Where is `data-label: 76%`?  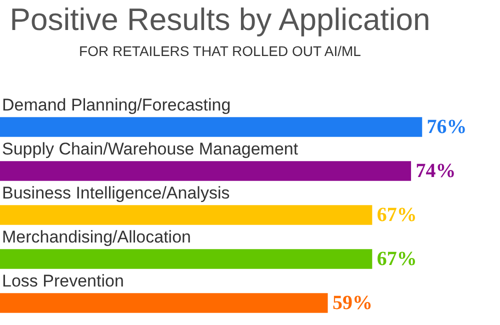 data-label: 76% is located at coordinates (446, 127).